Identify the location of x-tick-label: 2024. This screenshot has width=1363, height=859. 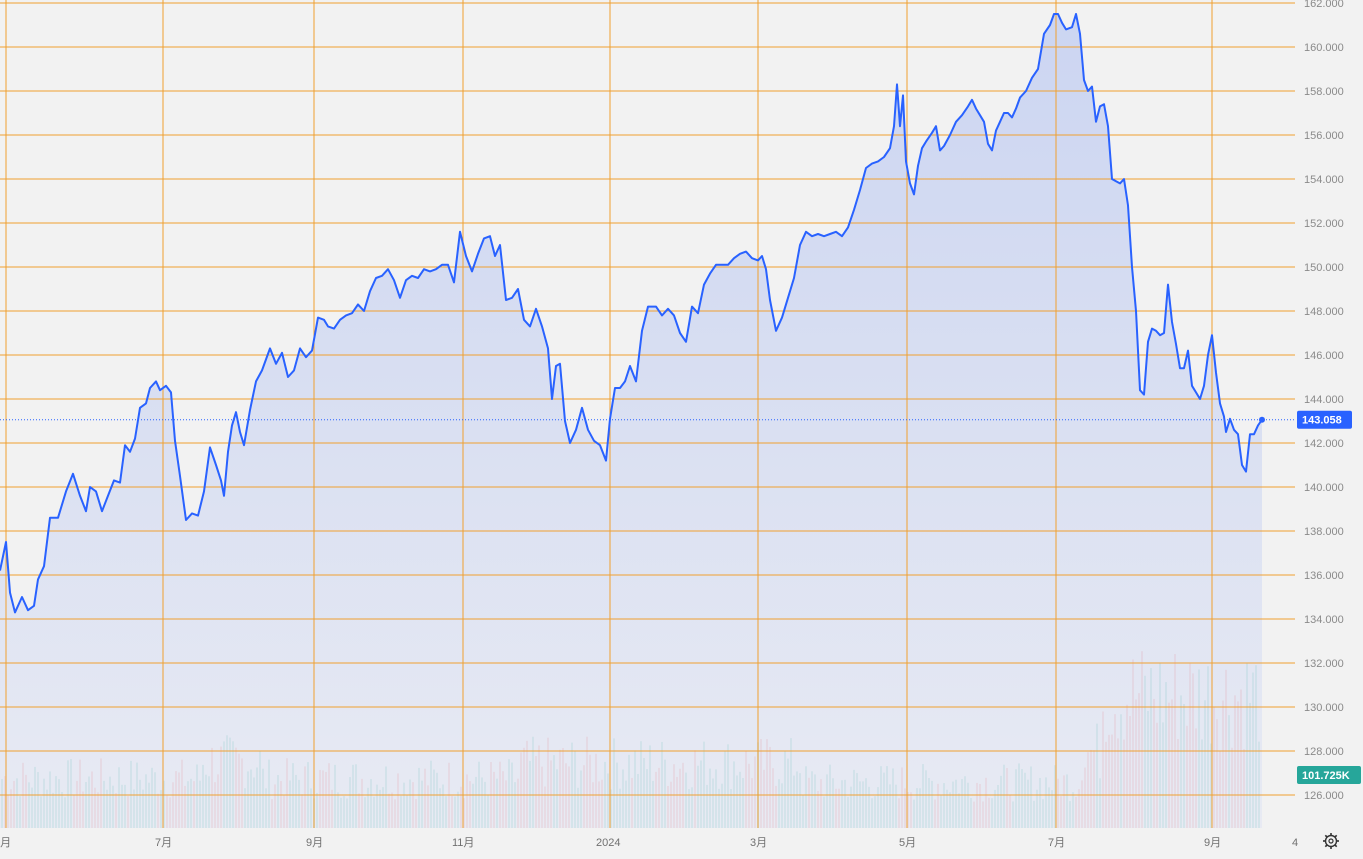
(608, 843).